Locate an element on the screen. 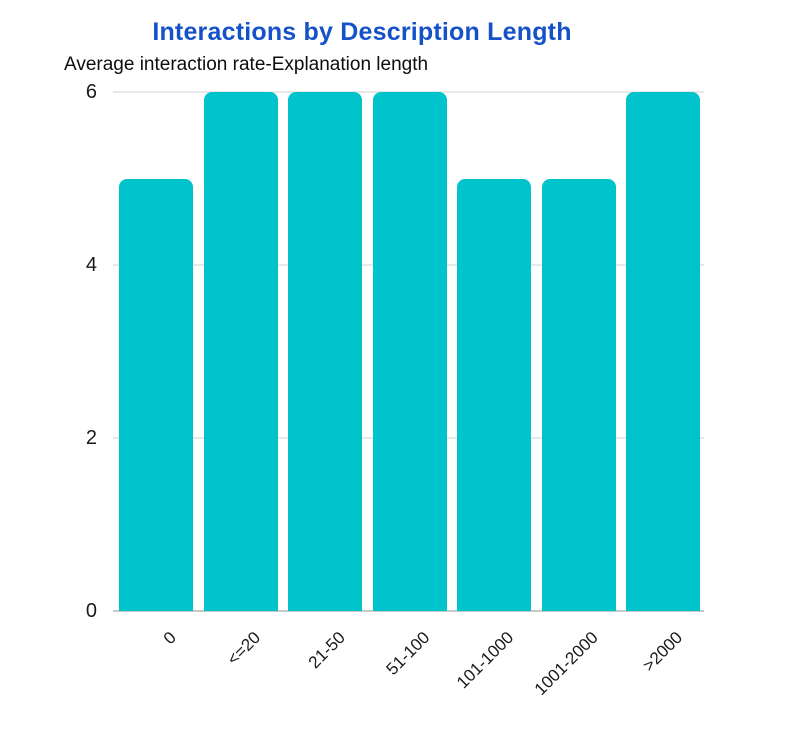 The image size is (811, 745). y-tick-label: 2 is located at coordinates (91, 438).